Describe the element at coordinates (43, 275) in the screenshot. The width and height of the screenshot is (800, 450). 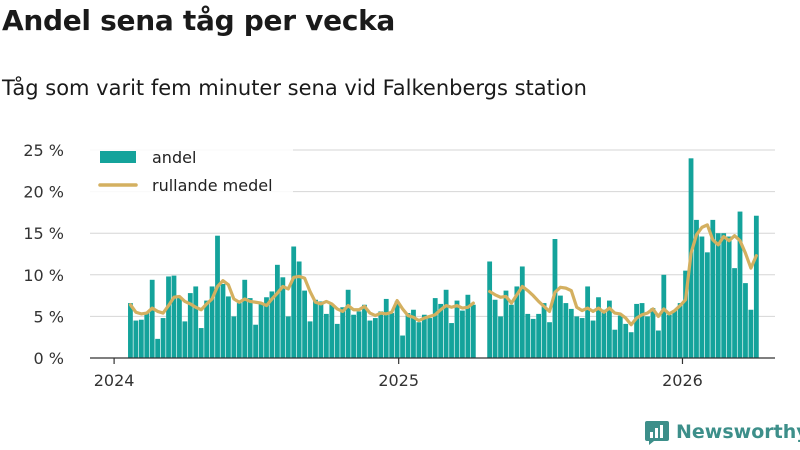
I see `y-tick-label: 10 %` at that location.